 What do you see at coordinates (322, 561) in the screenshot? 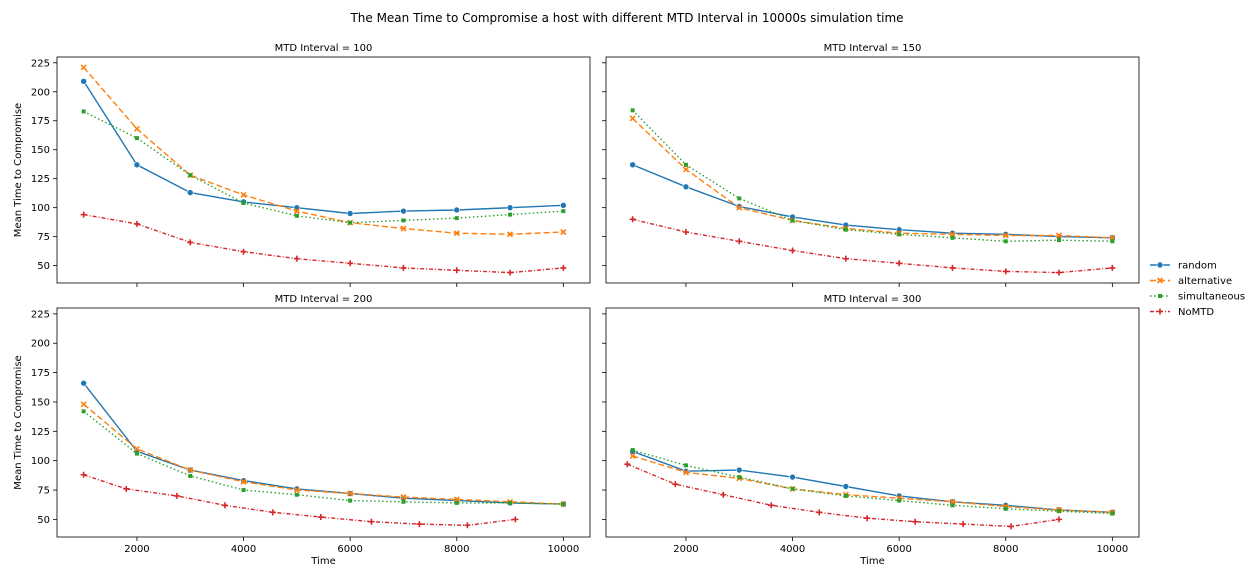
I see `x-axis-label: Time` at bounding box center [322, 561].